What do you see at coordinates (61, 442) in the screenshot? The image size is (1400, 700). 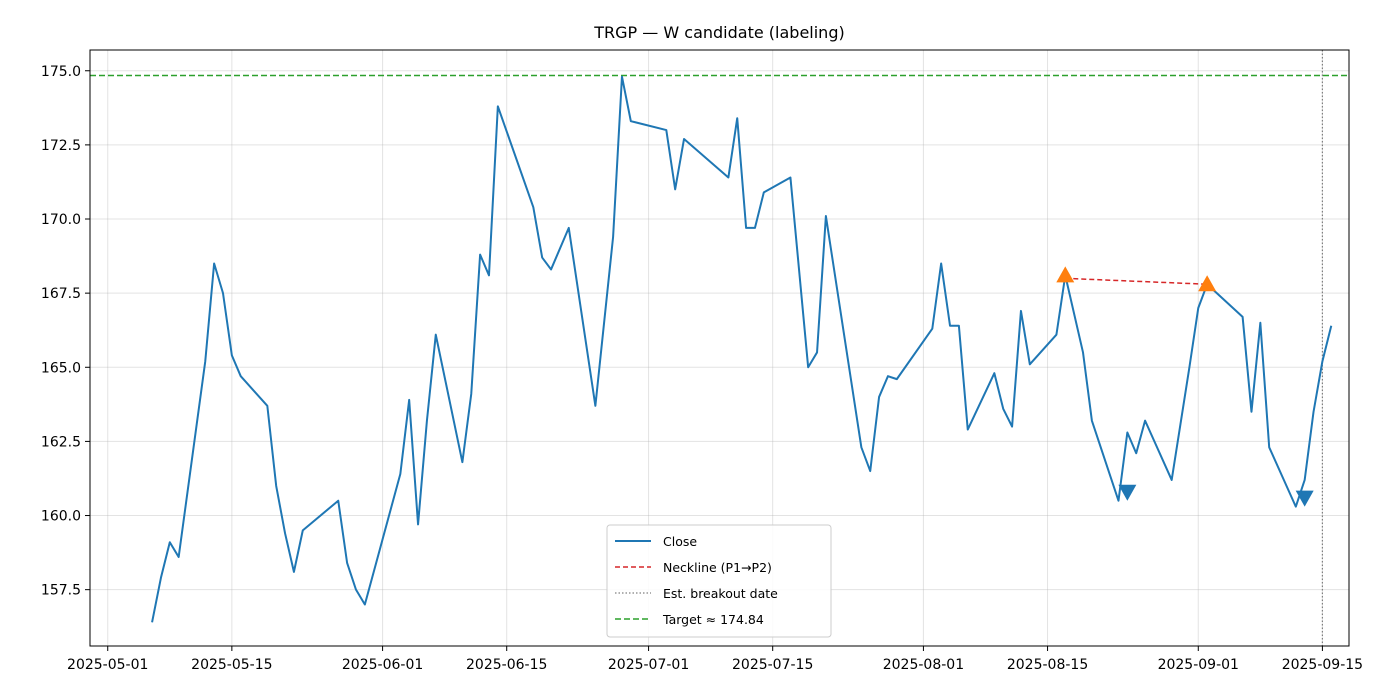 I see `y-tick-label: 162.5` at bounding box center [61, 442].